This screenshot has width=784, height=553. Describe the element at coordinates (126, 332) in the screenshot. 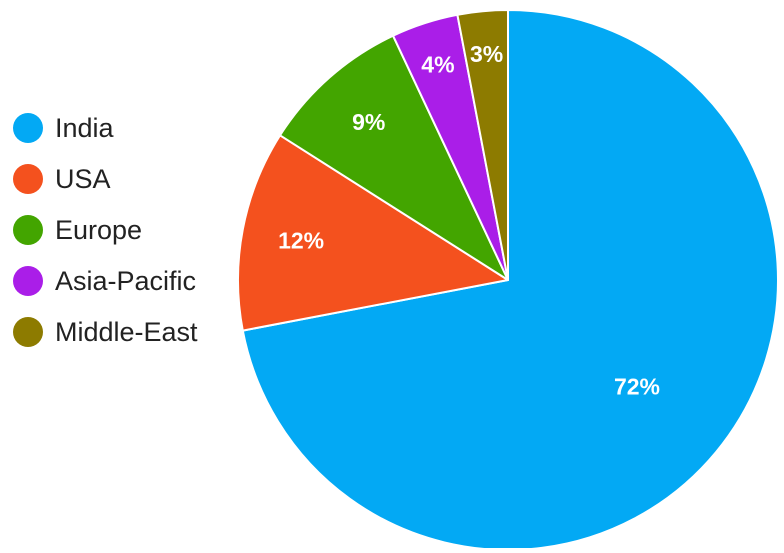

I see `legend-label-middle-east: Middle-East` at that location.